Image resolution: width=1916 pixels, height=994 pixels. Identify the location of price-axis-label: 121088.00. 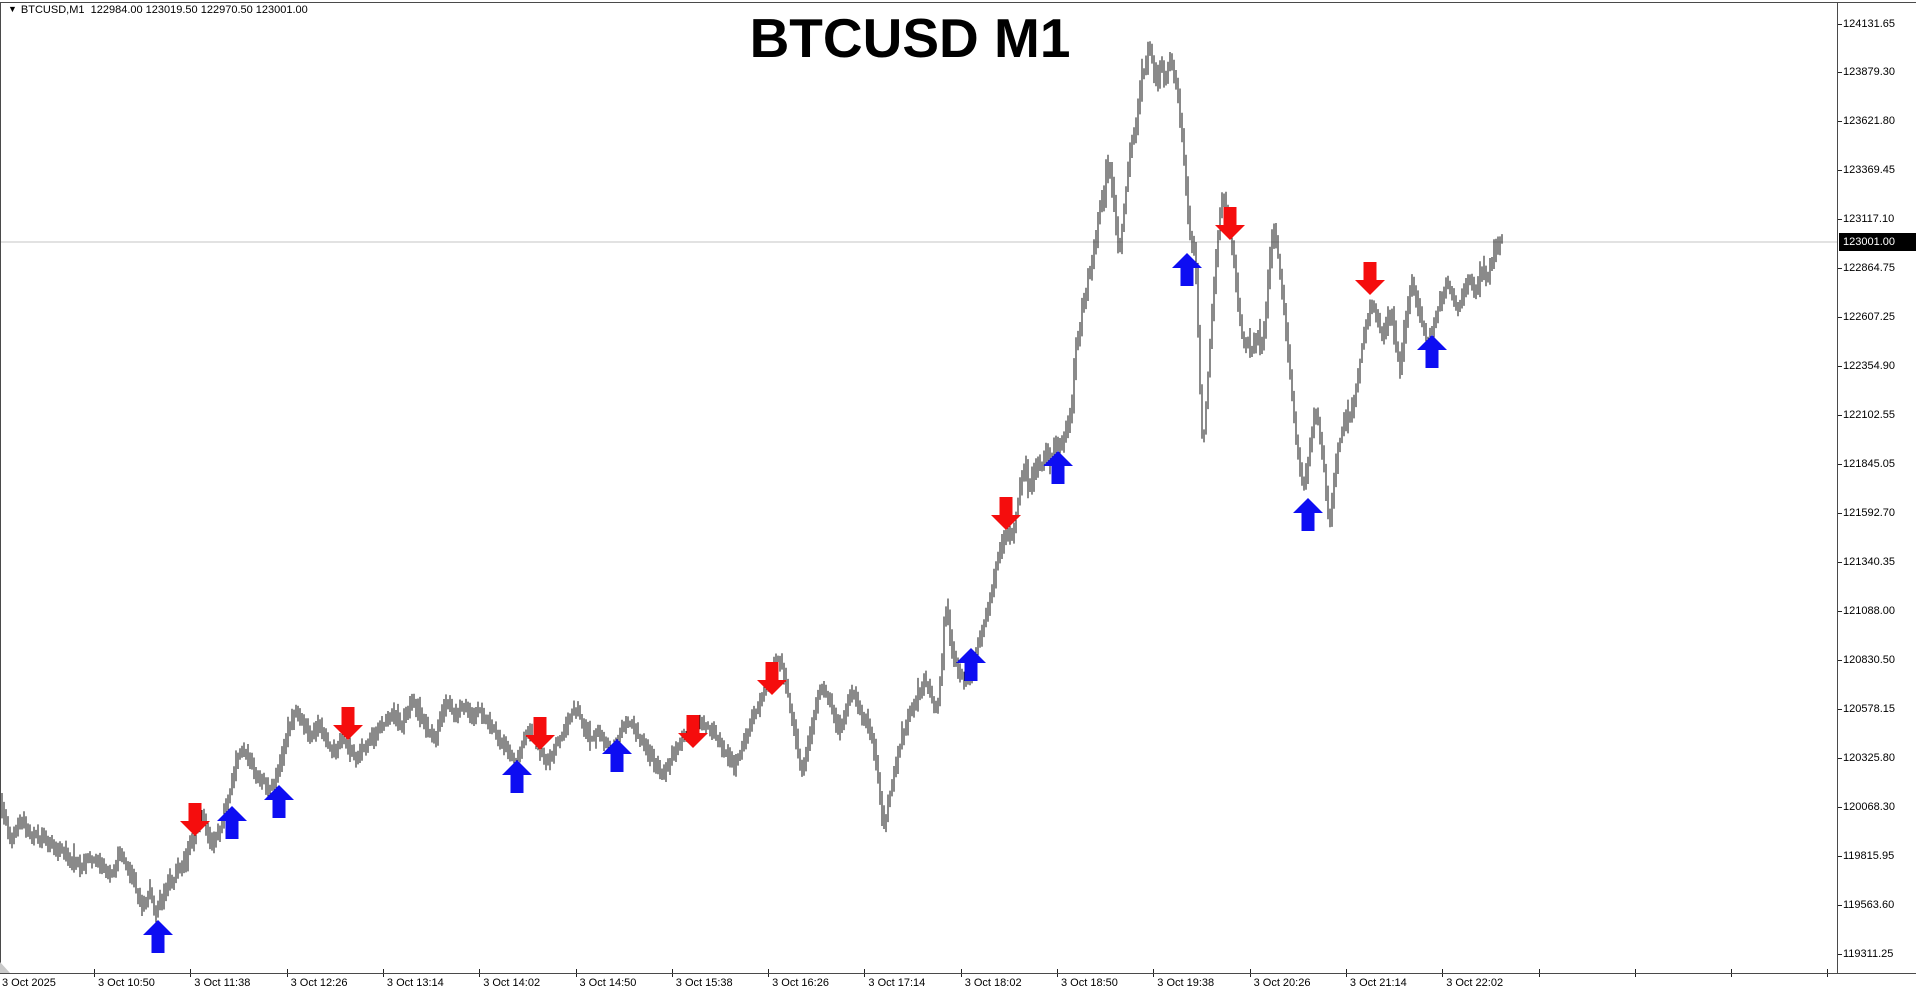
(1869, 611).